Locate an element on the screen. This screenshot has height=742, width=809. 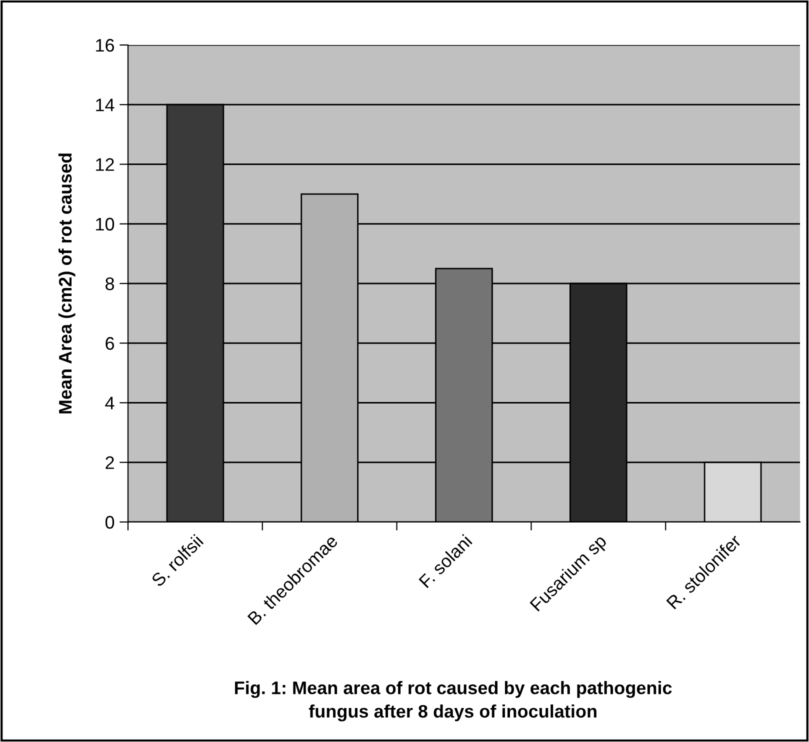
y-tick-label: 4 is located at coordinates (109, 403).